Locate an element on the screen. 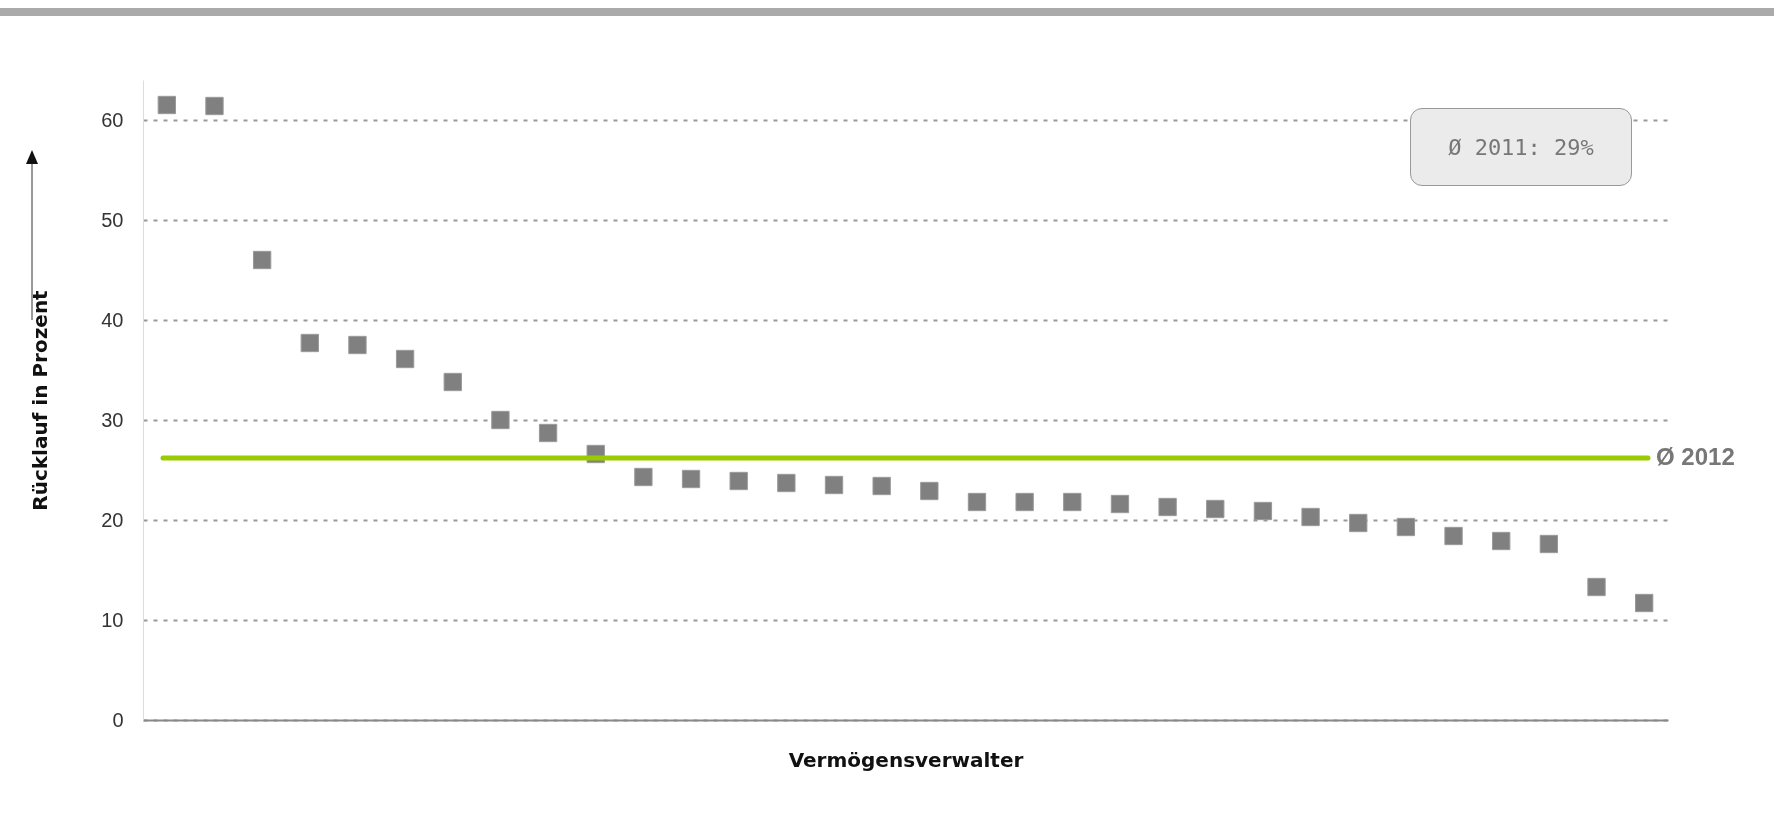 The image size is (1774, 840). y-tick-label: 0 is located at coordinates (118, 719).